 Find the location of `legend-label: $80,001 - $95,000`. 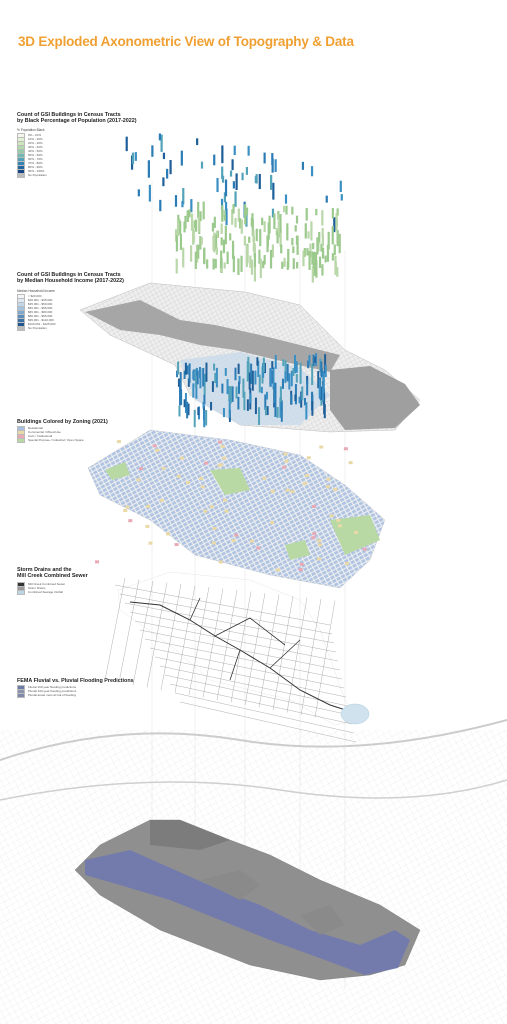

legend-label: $80,001 - $95,000 is located at coordinates (40, 316).